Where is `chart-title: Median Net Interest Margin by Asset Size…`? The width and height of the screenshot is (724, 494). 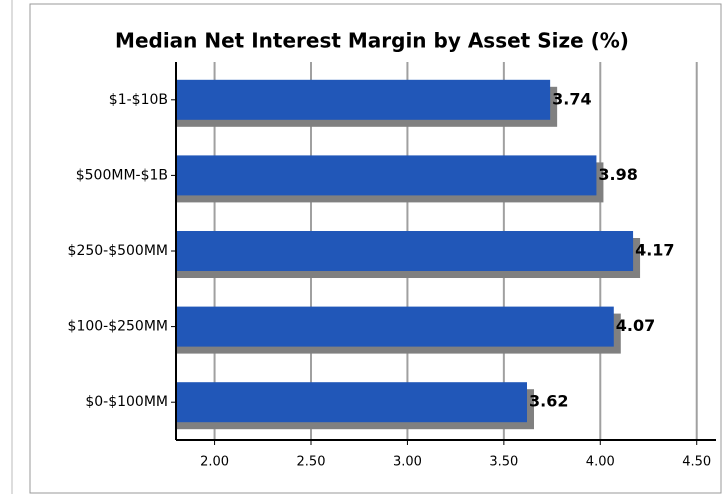 chart-title: Median Net Interest Margin by Asset Size… is located at coordinates (372, 41).